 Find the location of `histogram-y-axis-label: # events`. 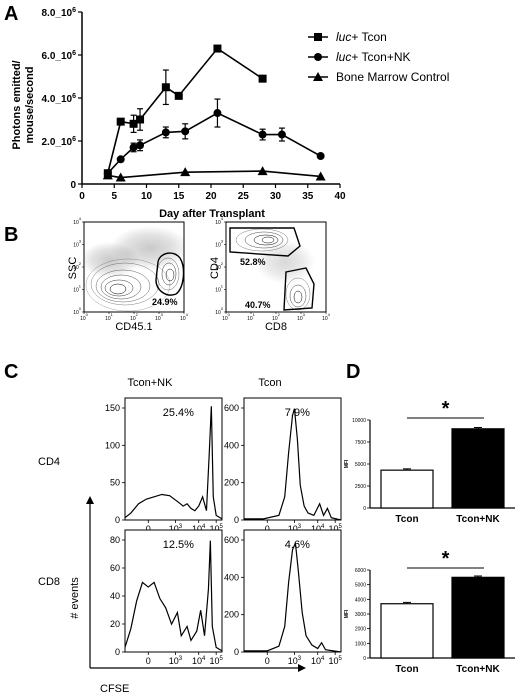

histogram-y-axis-label: # events is located at coordinates (75, 598).